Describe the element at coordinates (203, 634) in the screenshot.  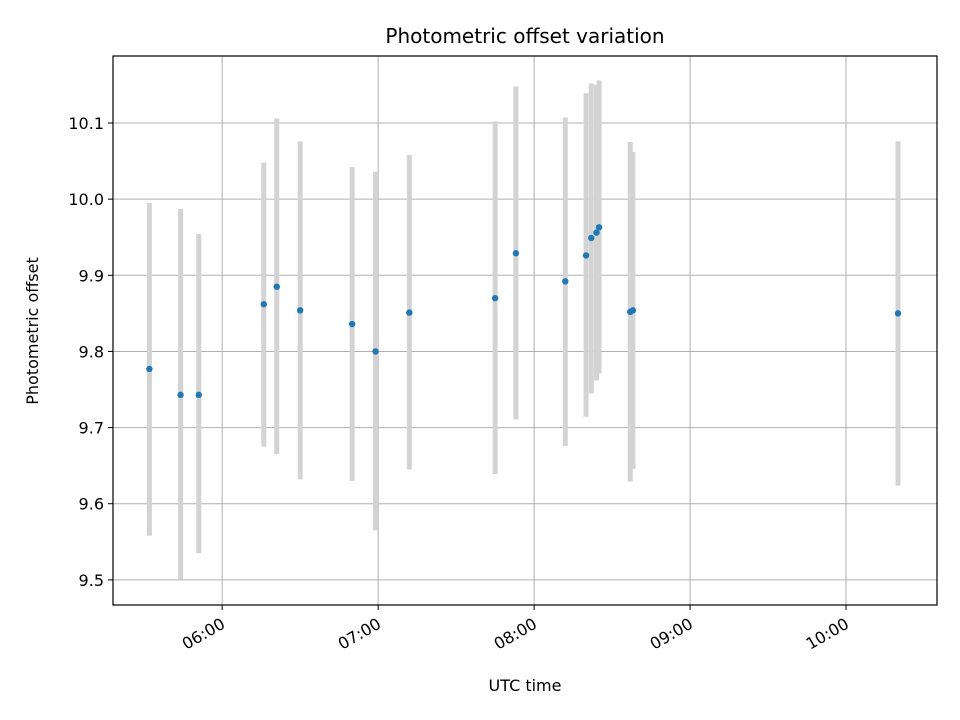
I see `x-tick-label: 06:00` at that location.